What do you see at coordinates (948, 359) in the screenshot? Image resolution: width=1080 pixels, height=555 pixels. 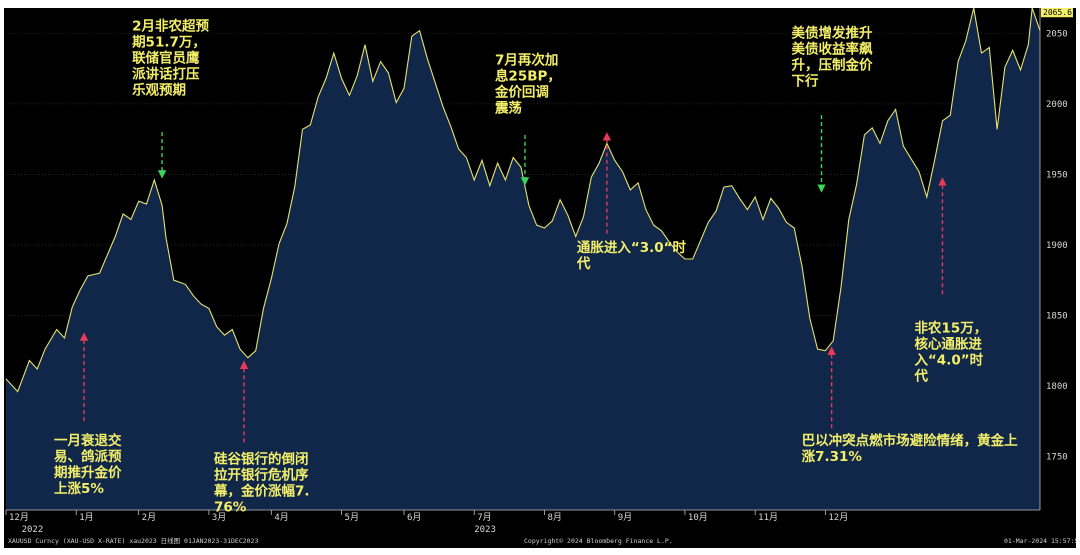 I see `annotation-line: 入“4.0”时` at bounding box center [948, 359].